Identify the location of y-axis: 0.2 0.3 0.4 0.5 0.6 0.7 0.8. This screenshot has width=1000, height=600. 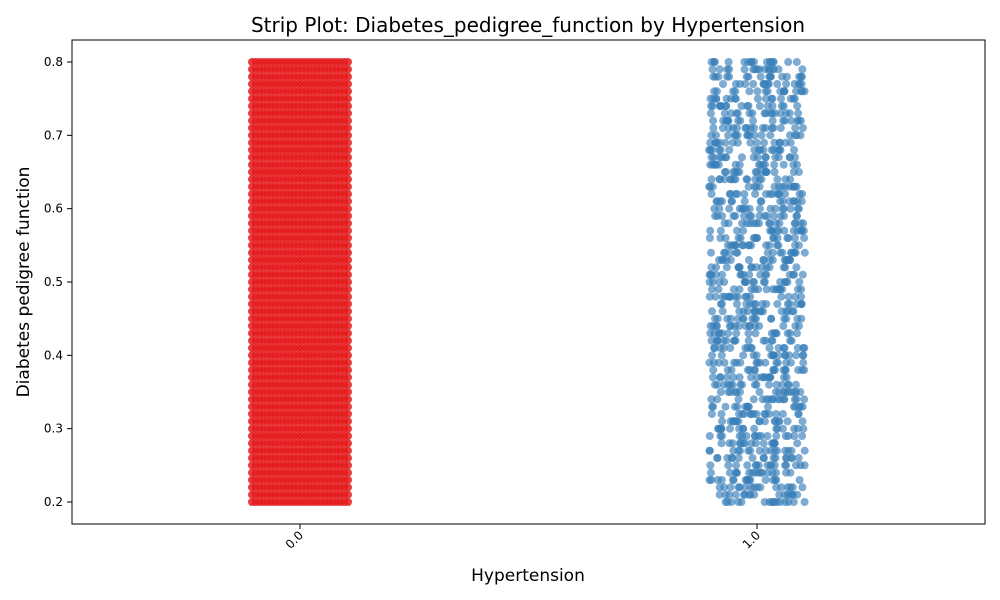
(58, 282).